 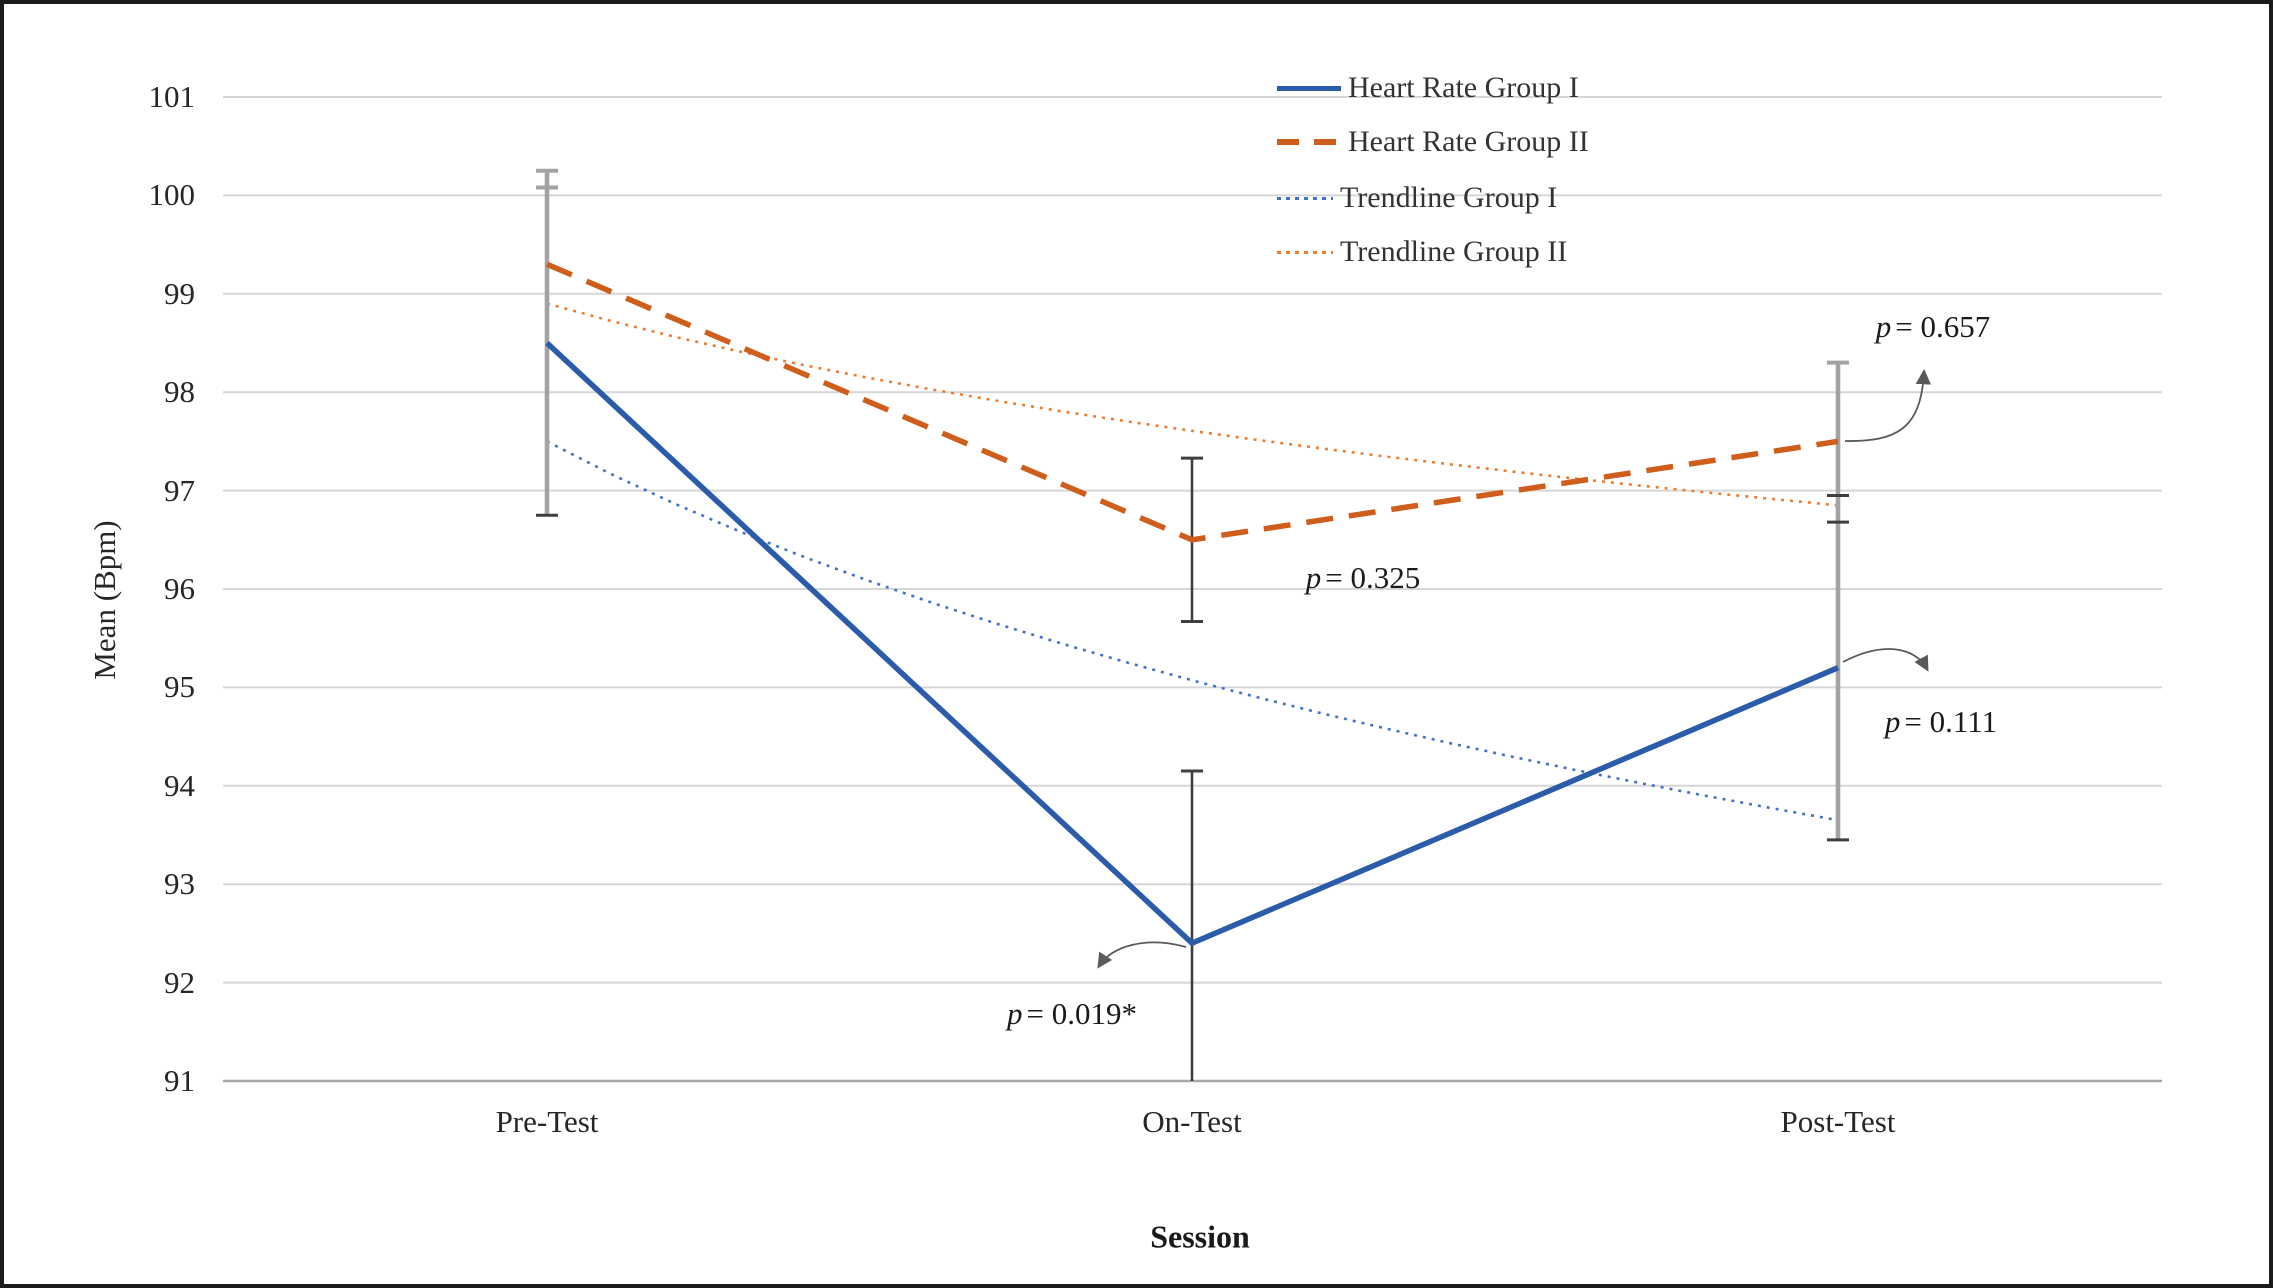 What do you see at coordinates (179, 392) in the screenshot?
I see `y-axis-tick-label: 98` at bounding box center [179, 392].